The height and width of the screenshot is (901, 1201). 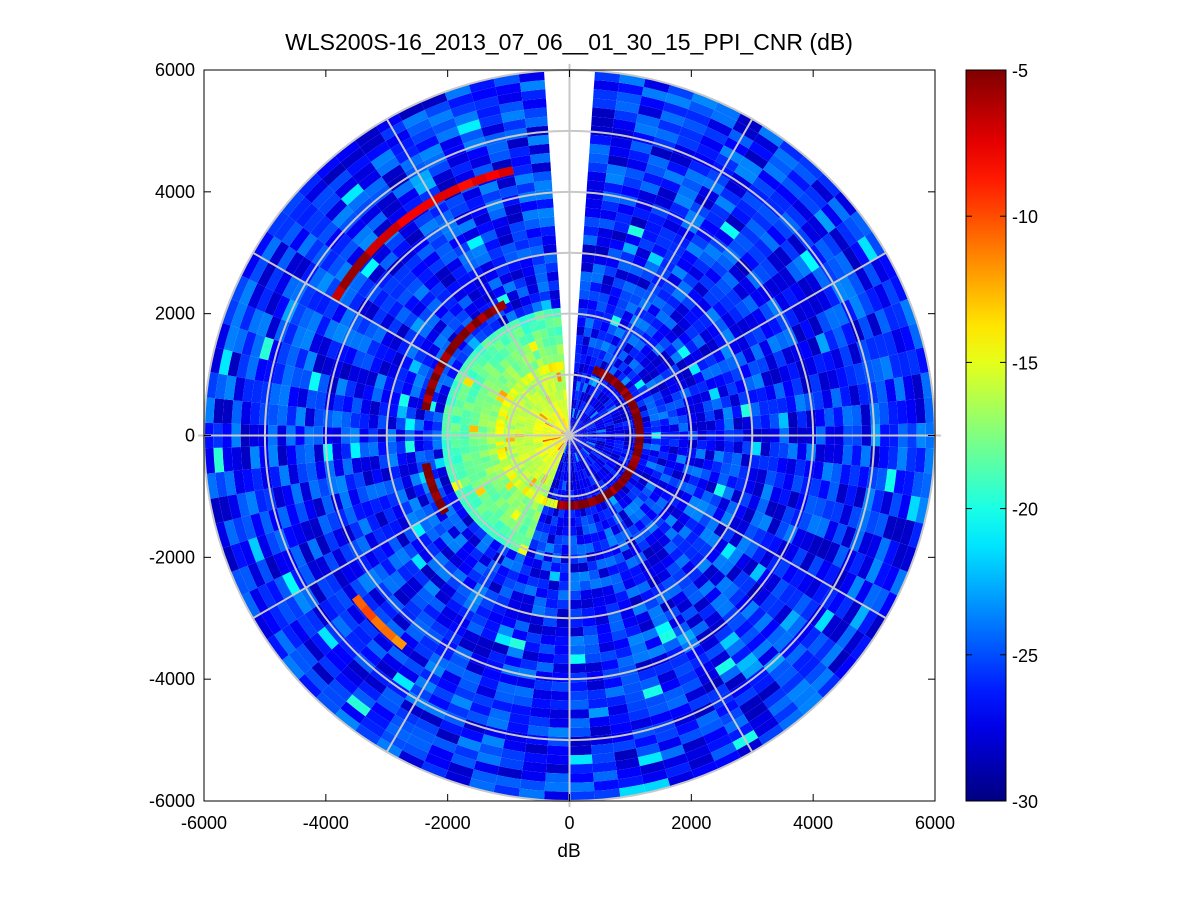 I want to click on colorbar-tick-label: -25, so click(x=1025, y=656).